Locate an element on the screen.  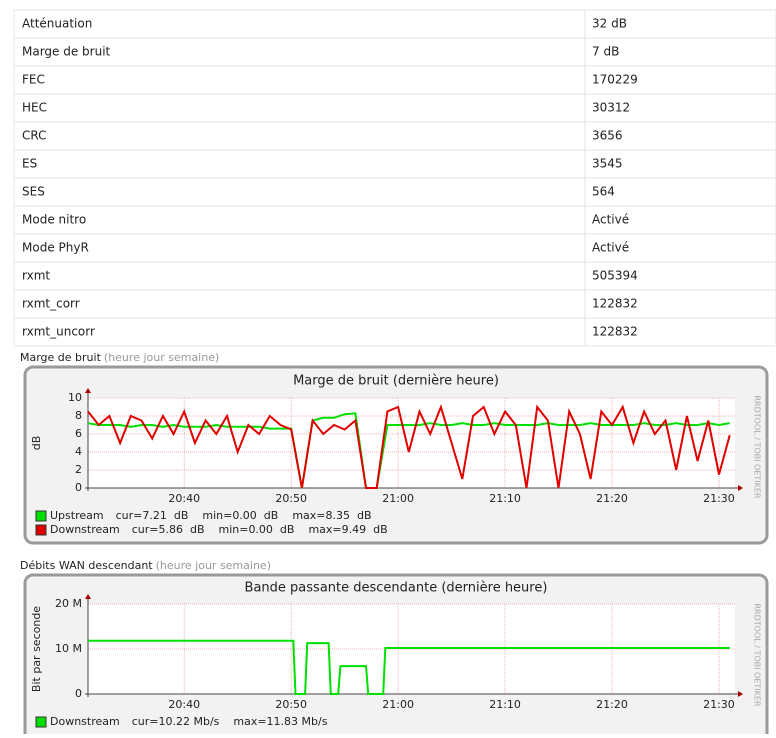
chart-title: Marge de bruit (dernière heure) is located at coordinates (396, 381).